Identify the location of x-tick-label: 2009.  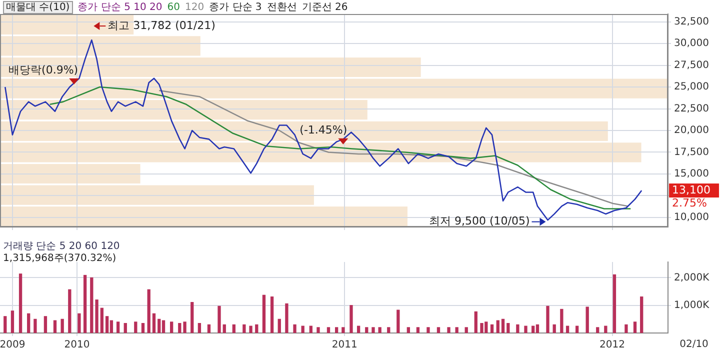
(13, 345).